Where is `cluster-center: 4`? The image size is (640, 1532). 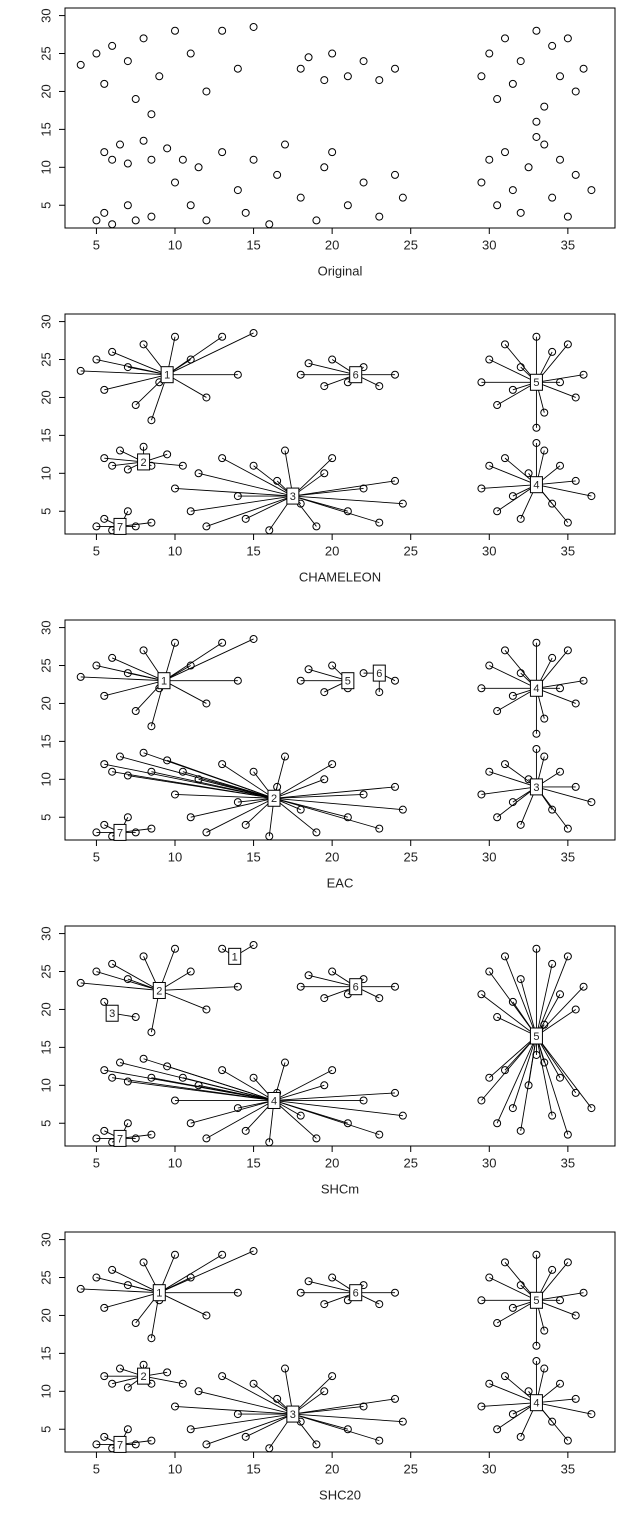 cluster-center: 4 is located at coordinates (536, 485).